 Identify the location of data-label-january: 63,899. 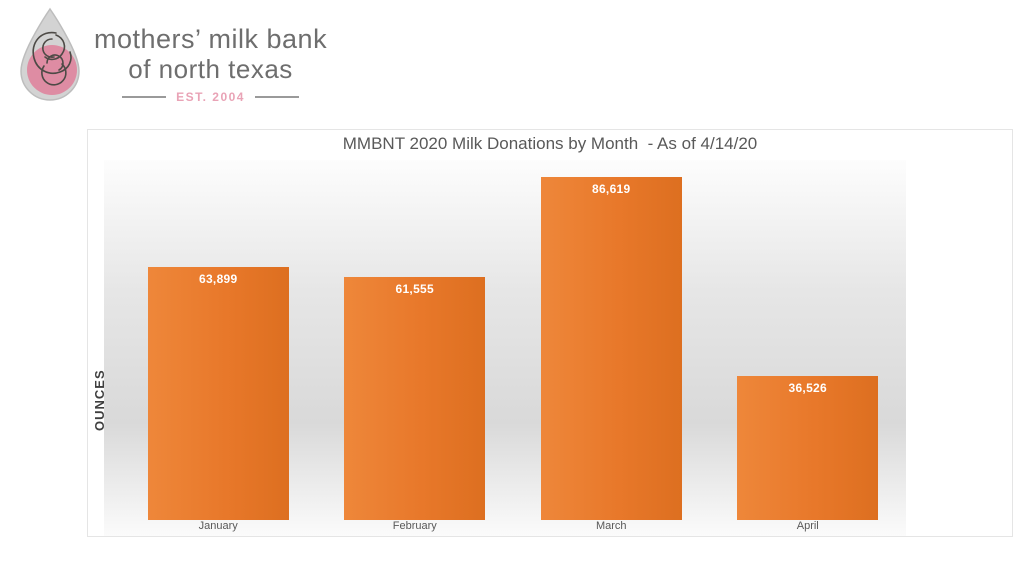
(218, 279).